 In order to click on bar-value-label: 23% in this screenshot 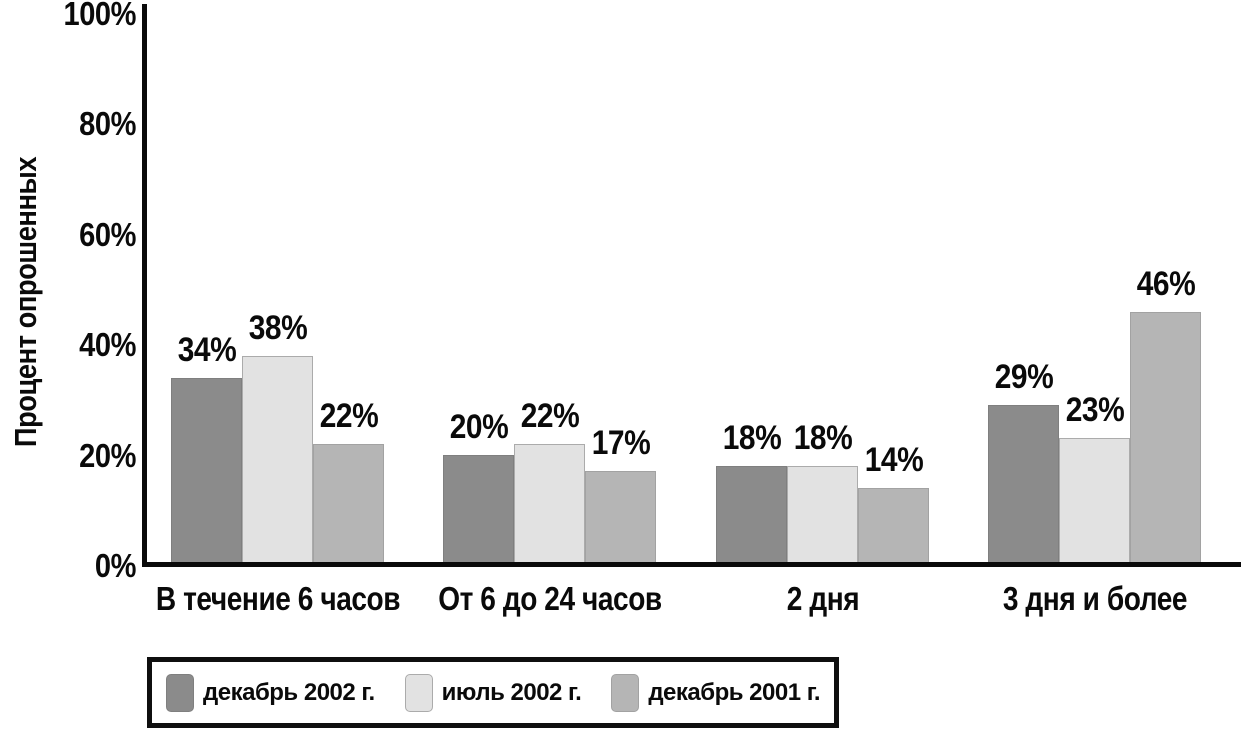, I will do `click(1094, 410)`.